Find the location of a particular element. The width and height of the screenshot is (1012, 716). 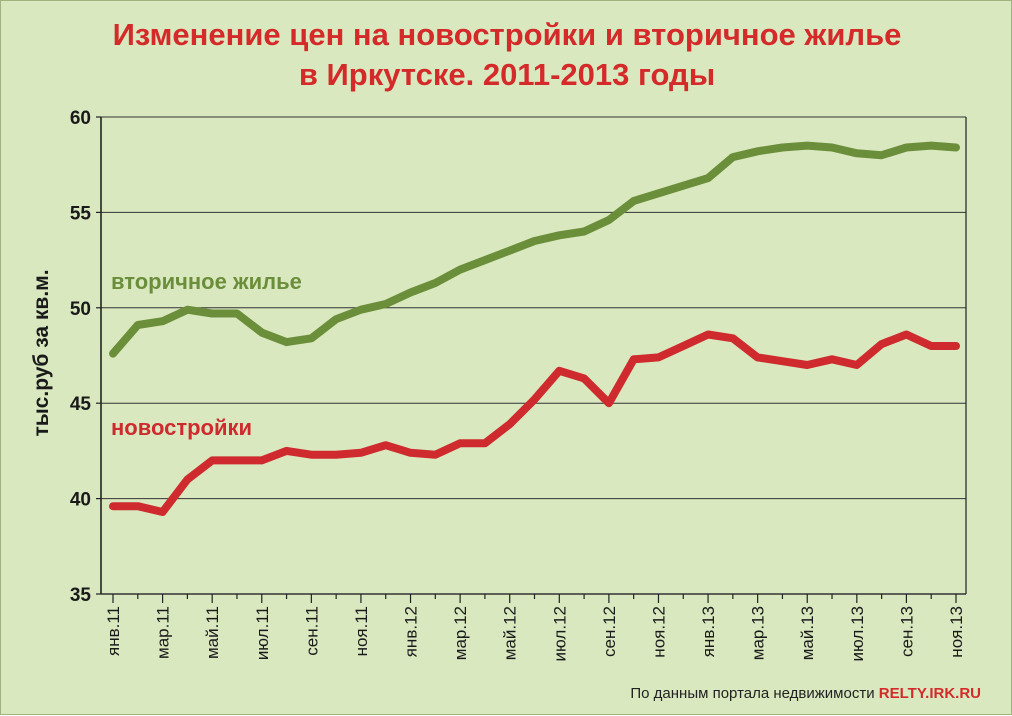

y-tick-label-40: 40 is located at coordinates (80, 500).